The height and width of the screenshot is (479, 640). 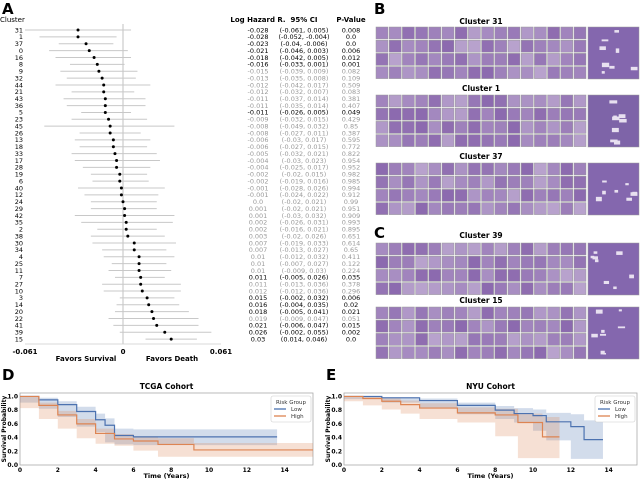 I want to click on lhr-value: -0.001, so click(x=258, y=188).